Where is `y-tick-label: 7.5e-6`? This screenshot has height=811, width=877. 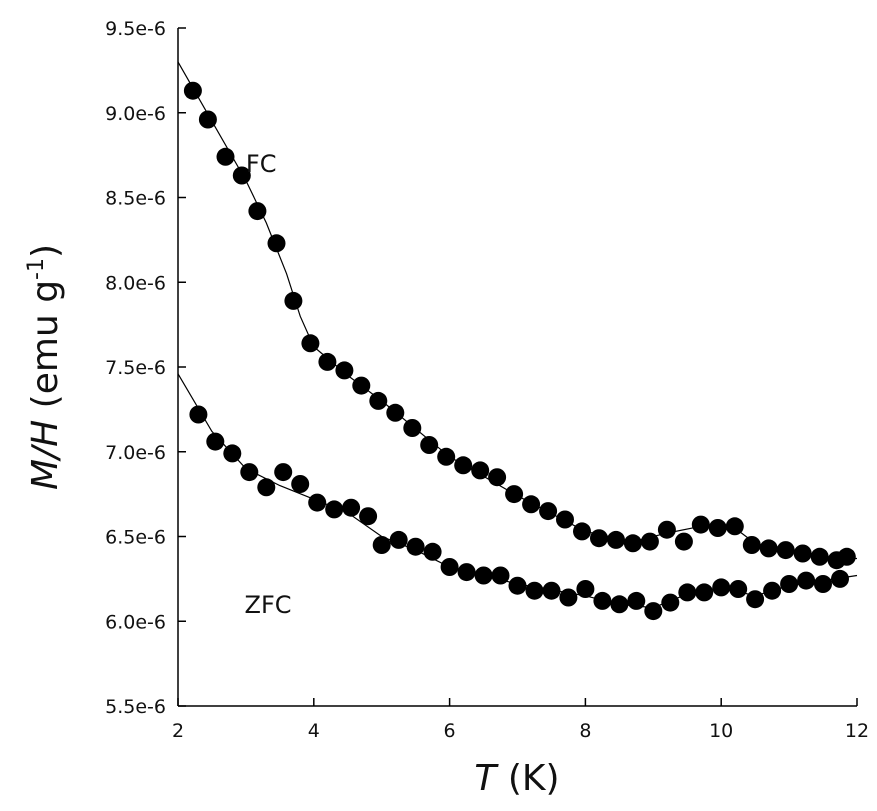 y-tick-label: 7.5e-6 is located at coordinates (135, 368).